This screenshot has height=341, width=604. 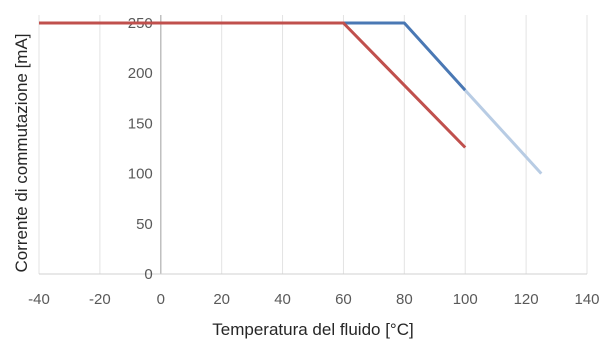 I want to click on y-axis-title: Corrente di commutazione [mA], so click(x=21, y=152).